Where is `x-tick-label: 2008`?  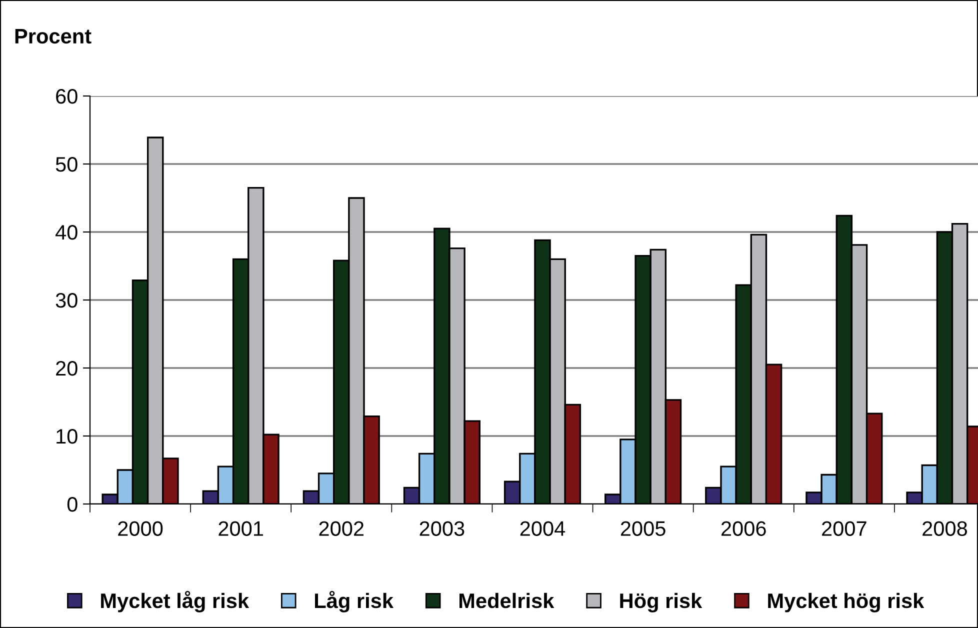 x-tick-label: 2008 is located at coordinates (944, 528).